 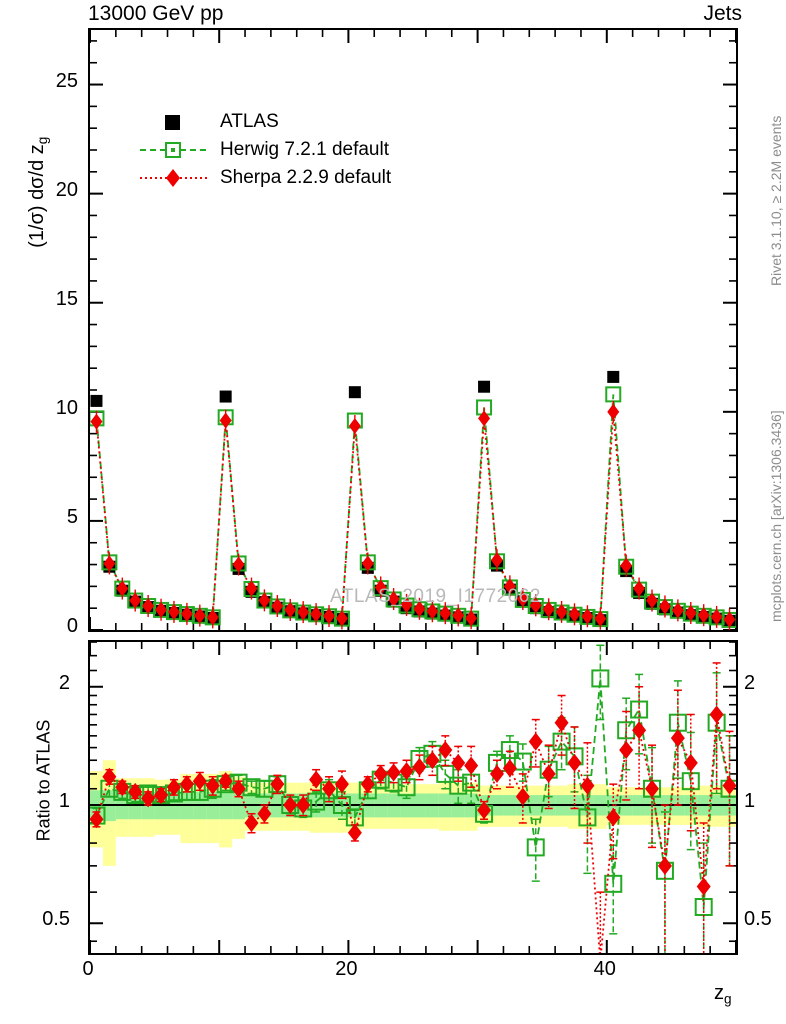 I want to click on analysis-watermark: ATLAS_2019_I1772062, so click(x=435, y=596).